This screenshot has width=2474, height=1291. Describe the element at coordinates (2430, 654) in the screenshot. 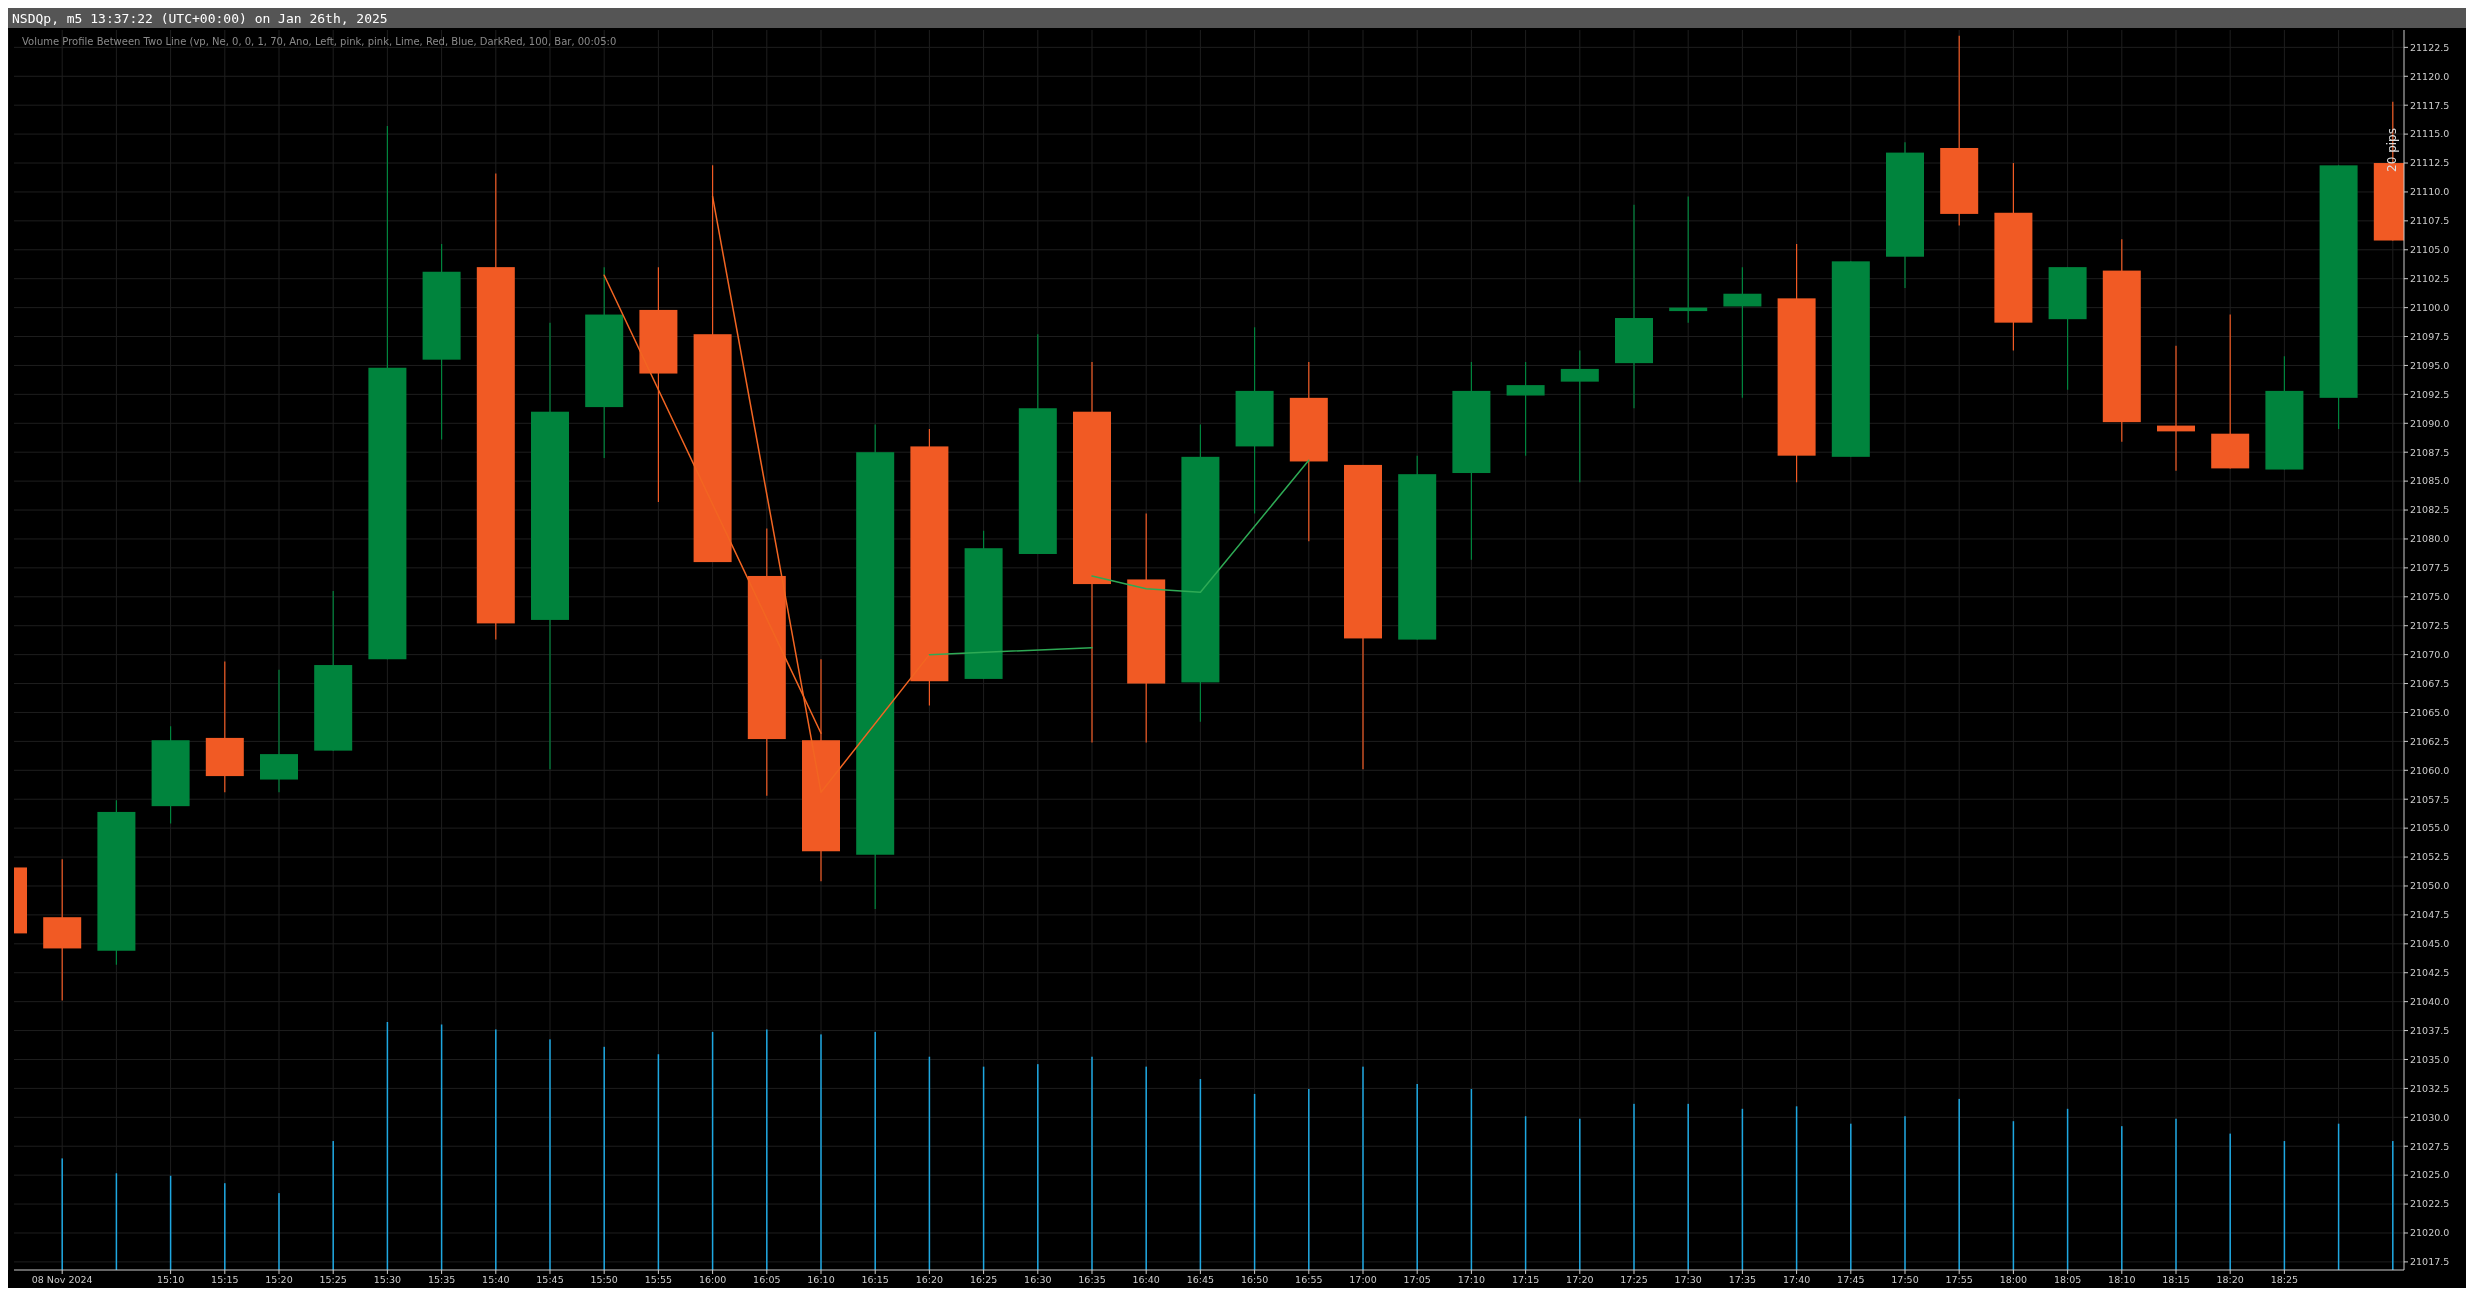

I see `y-tick-label: 21070.0` at that location.